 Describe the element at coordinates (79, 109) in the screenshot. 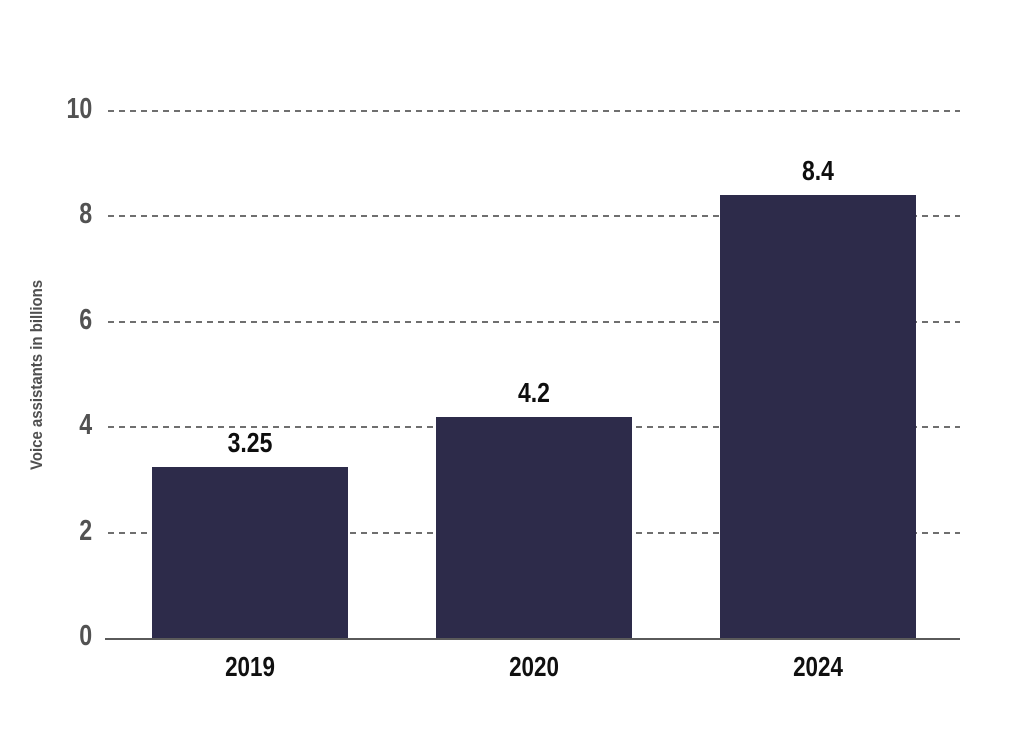

I see `y-tick-text: 10` at that location.